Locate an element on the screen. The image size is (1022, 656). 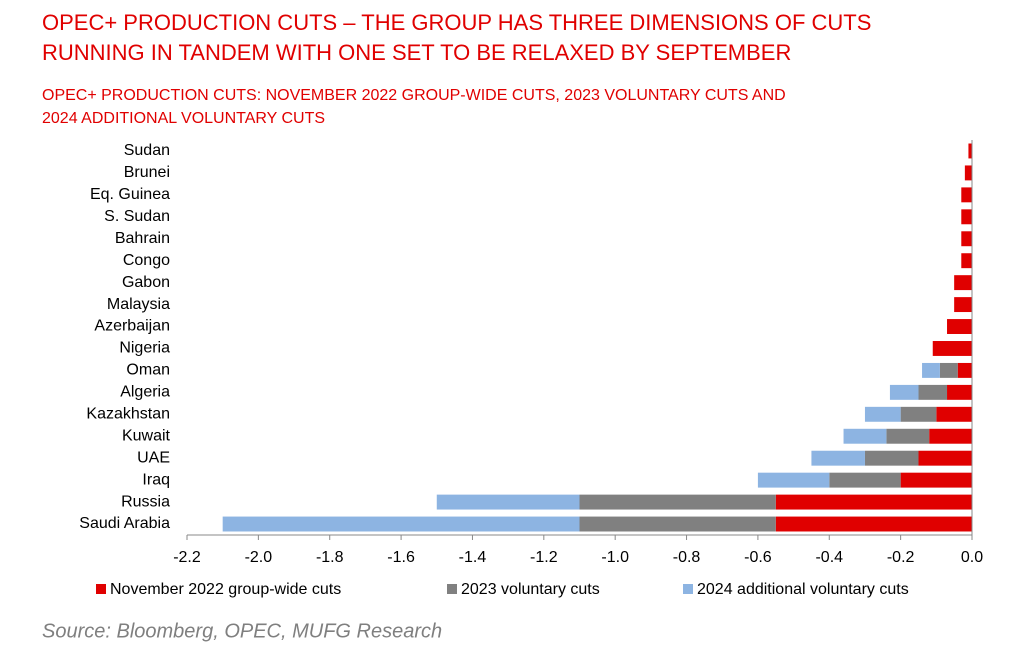
y-tick-label: Azerbaijan is located at coordinates (132, 326).